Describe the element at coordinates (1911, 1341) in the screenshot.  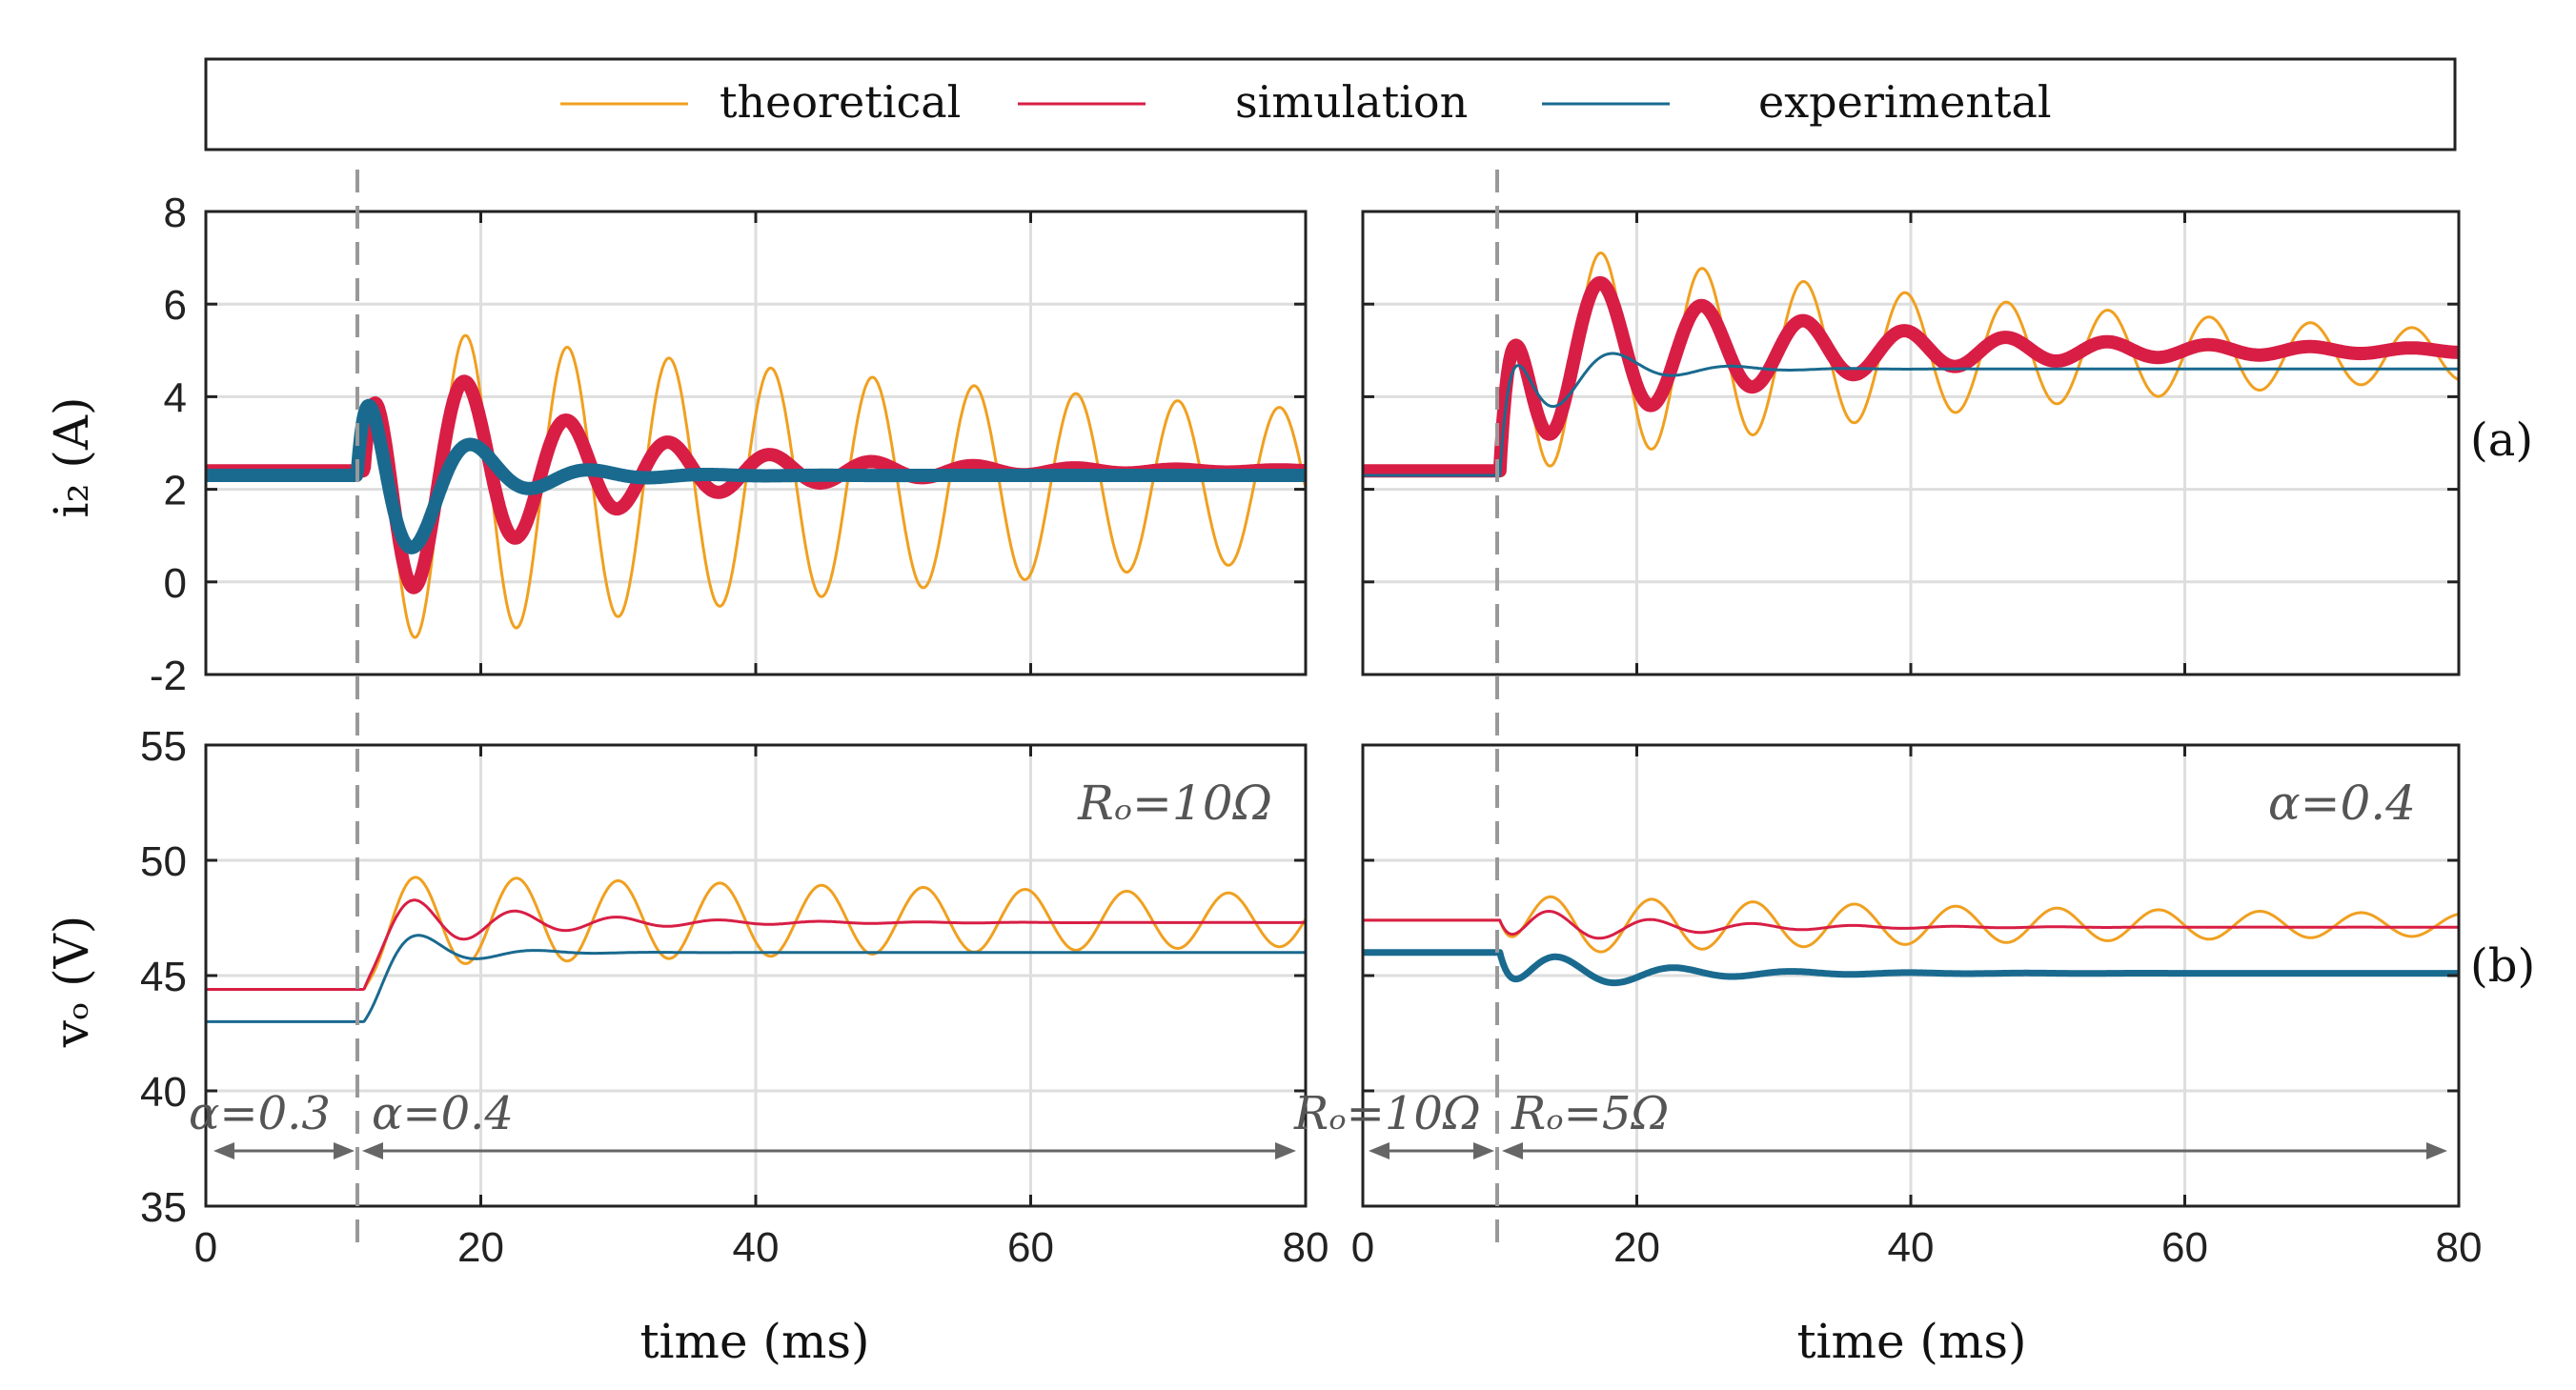
I see `x-axis-label-right: time (ms)` at that location.